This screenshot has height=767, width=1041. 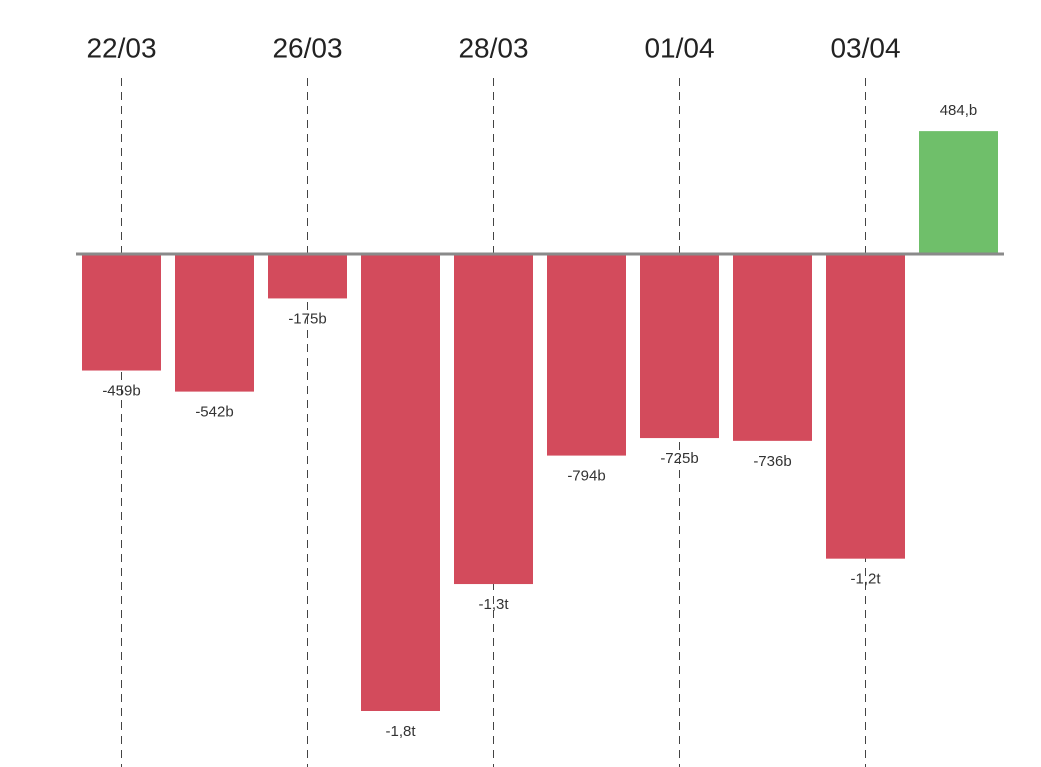 I want to click on value-label: -736b, so click(x=772, y=461).